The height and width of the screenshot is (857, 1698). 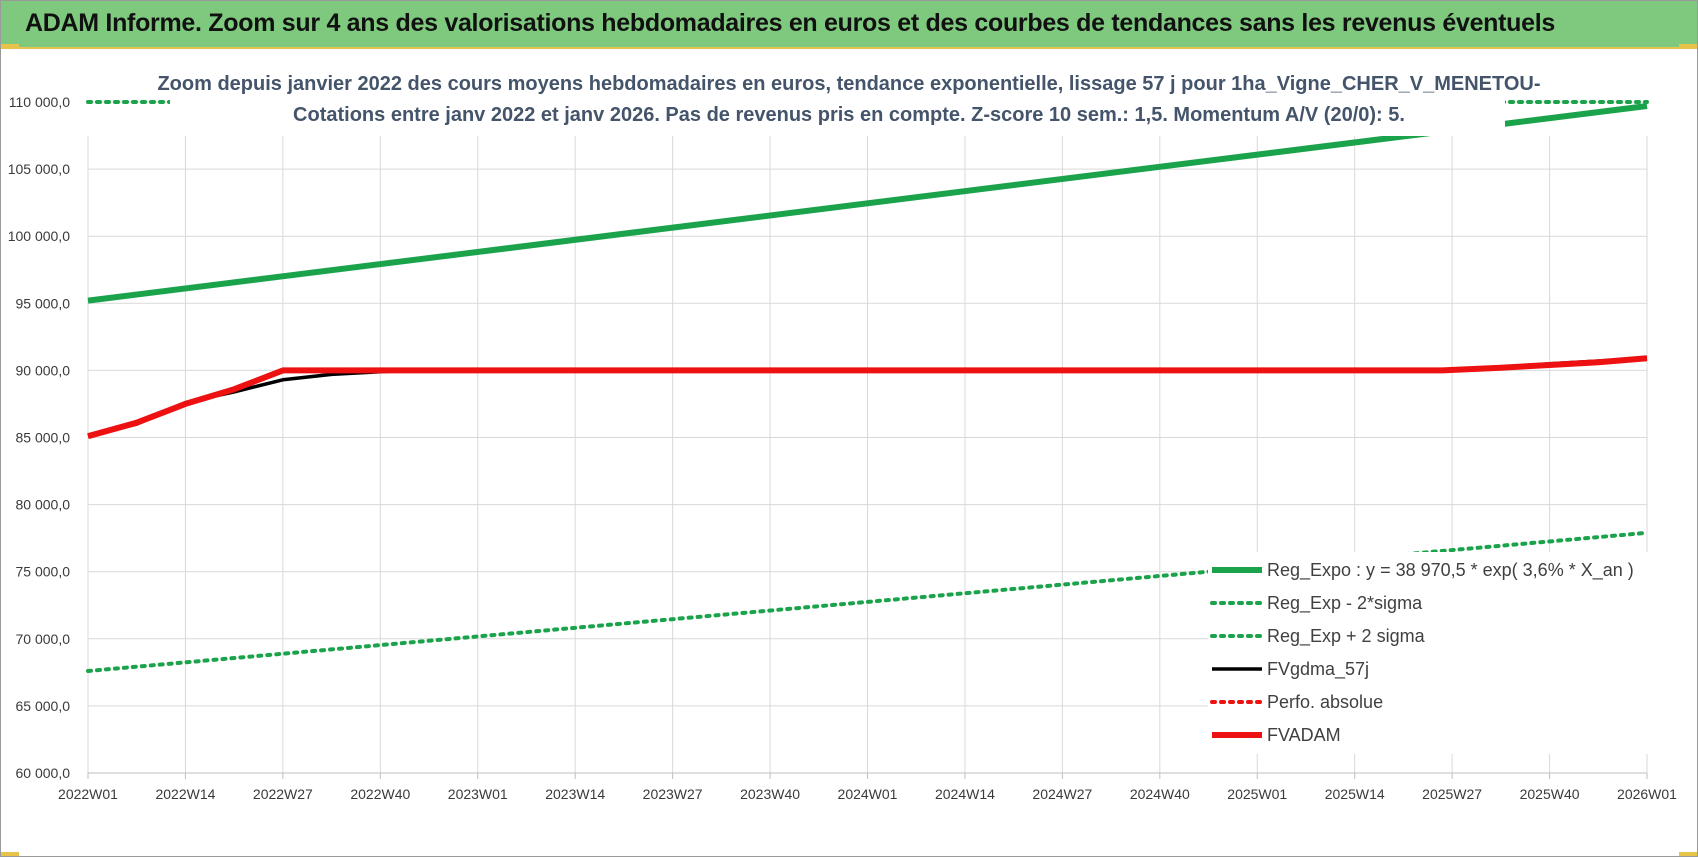 What do you see at coordinates (43, 370) in the screenshot?
I see `y-tick-label: 90 000,0` at bounding box center [43, 370].